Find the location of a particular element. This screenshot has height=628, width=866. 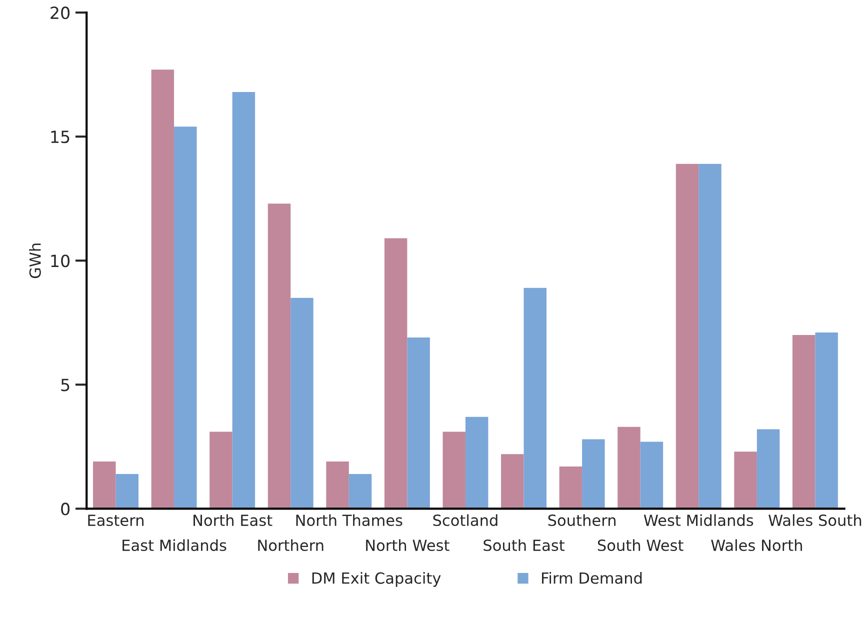

y-tick-label: 5 is located at coordinates (65, 385).